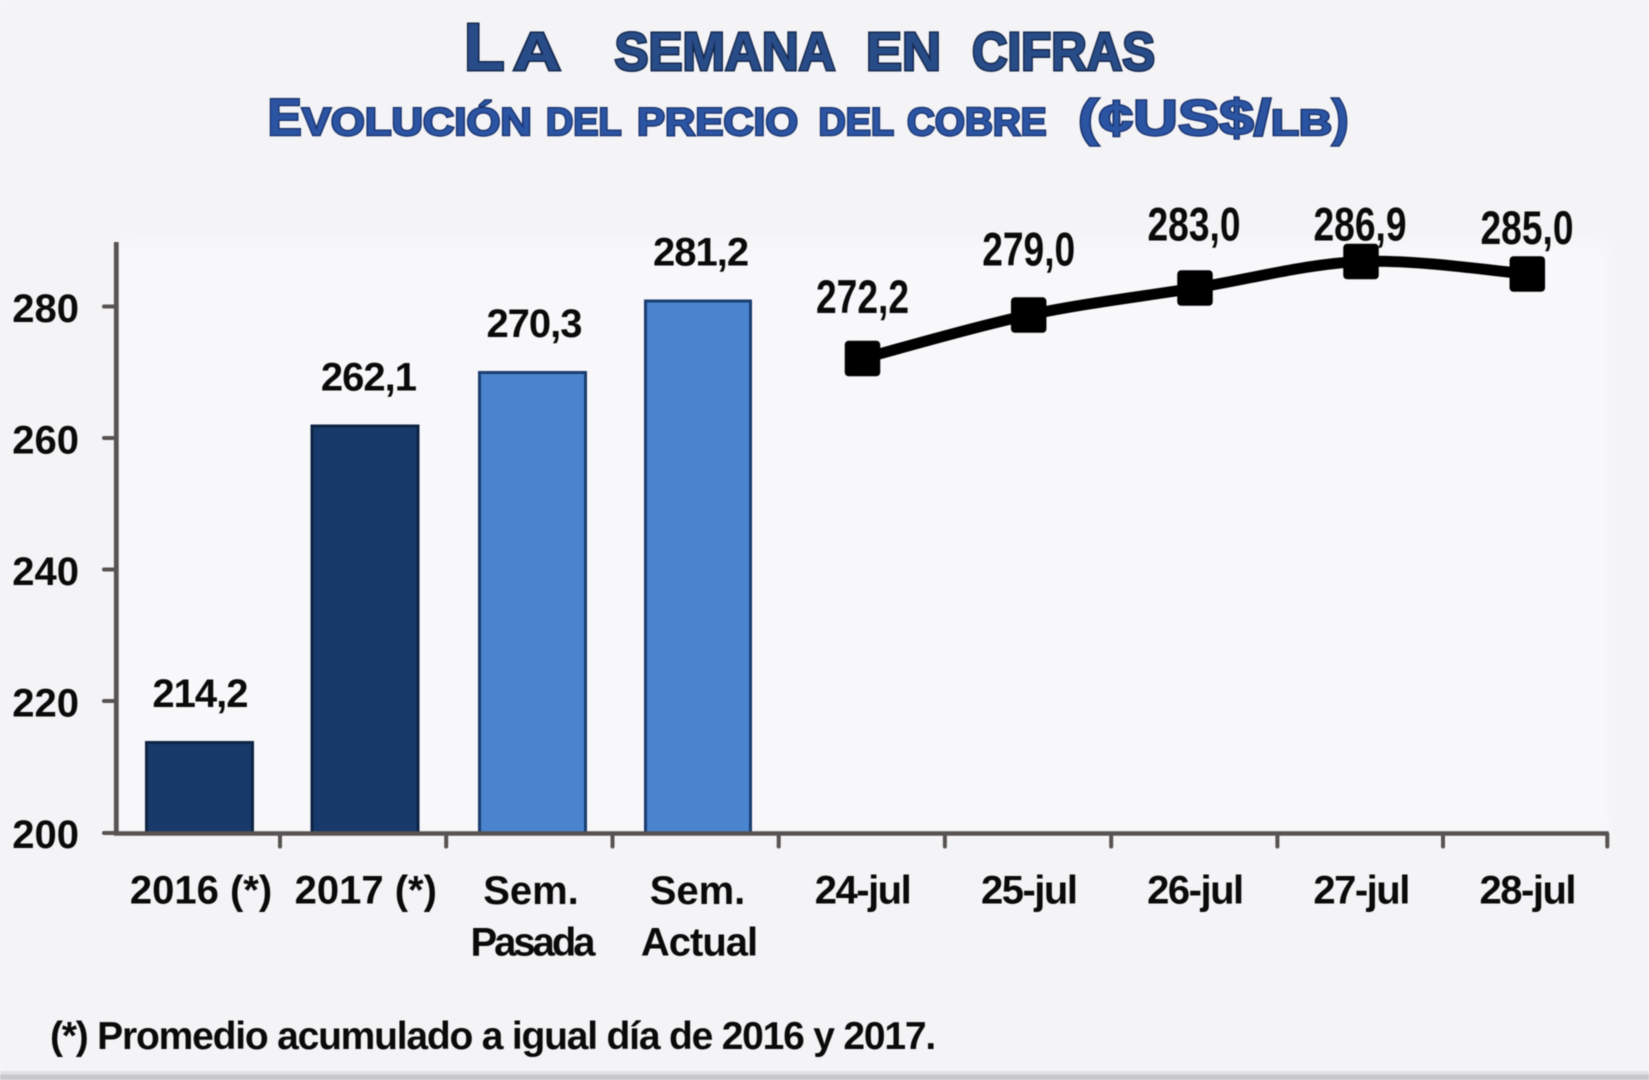  Describe the element at coordinates (533, 943) in the screenshot. I see `svg-text: Pasada` at that location.